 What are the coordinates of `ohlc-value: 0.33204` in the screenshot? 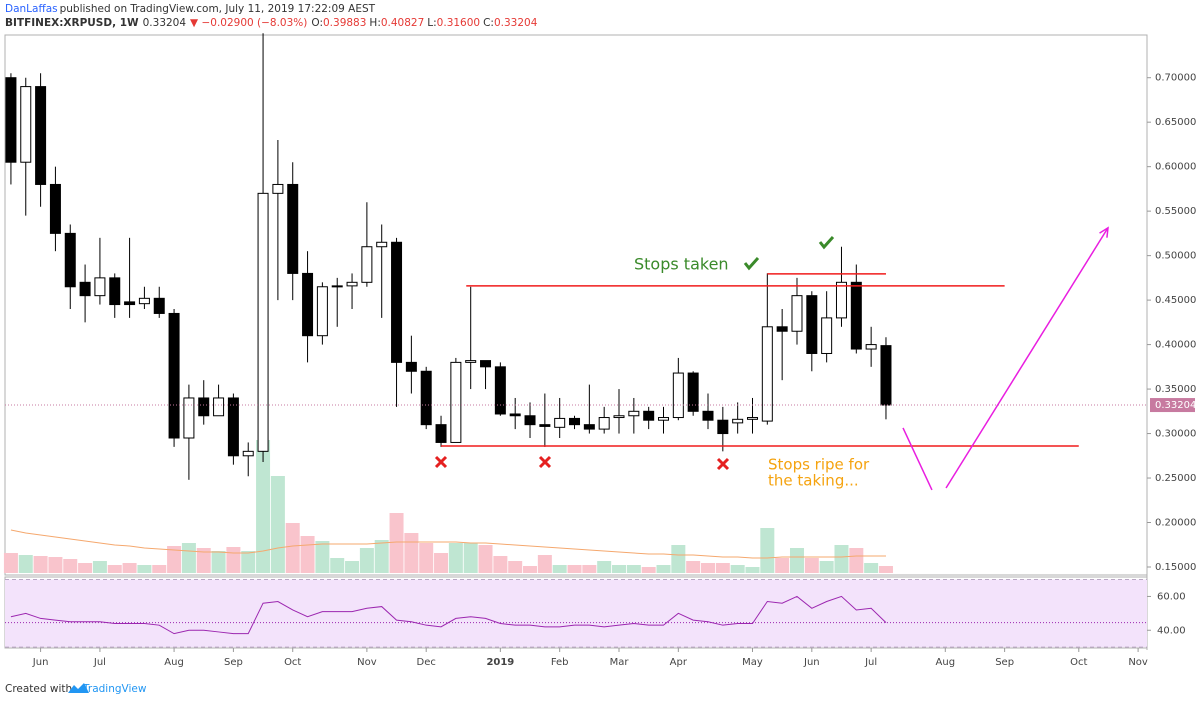 It's located at (515, 23).